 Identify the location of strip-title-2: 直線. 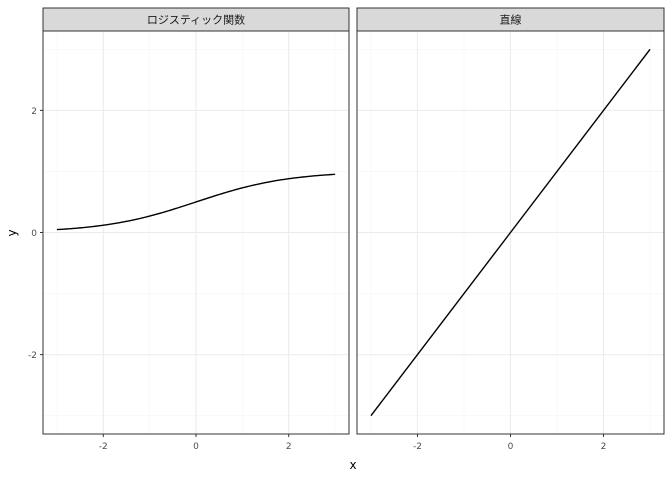
(511, 20).